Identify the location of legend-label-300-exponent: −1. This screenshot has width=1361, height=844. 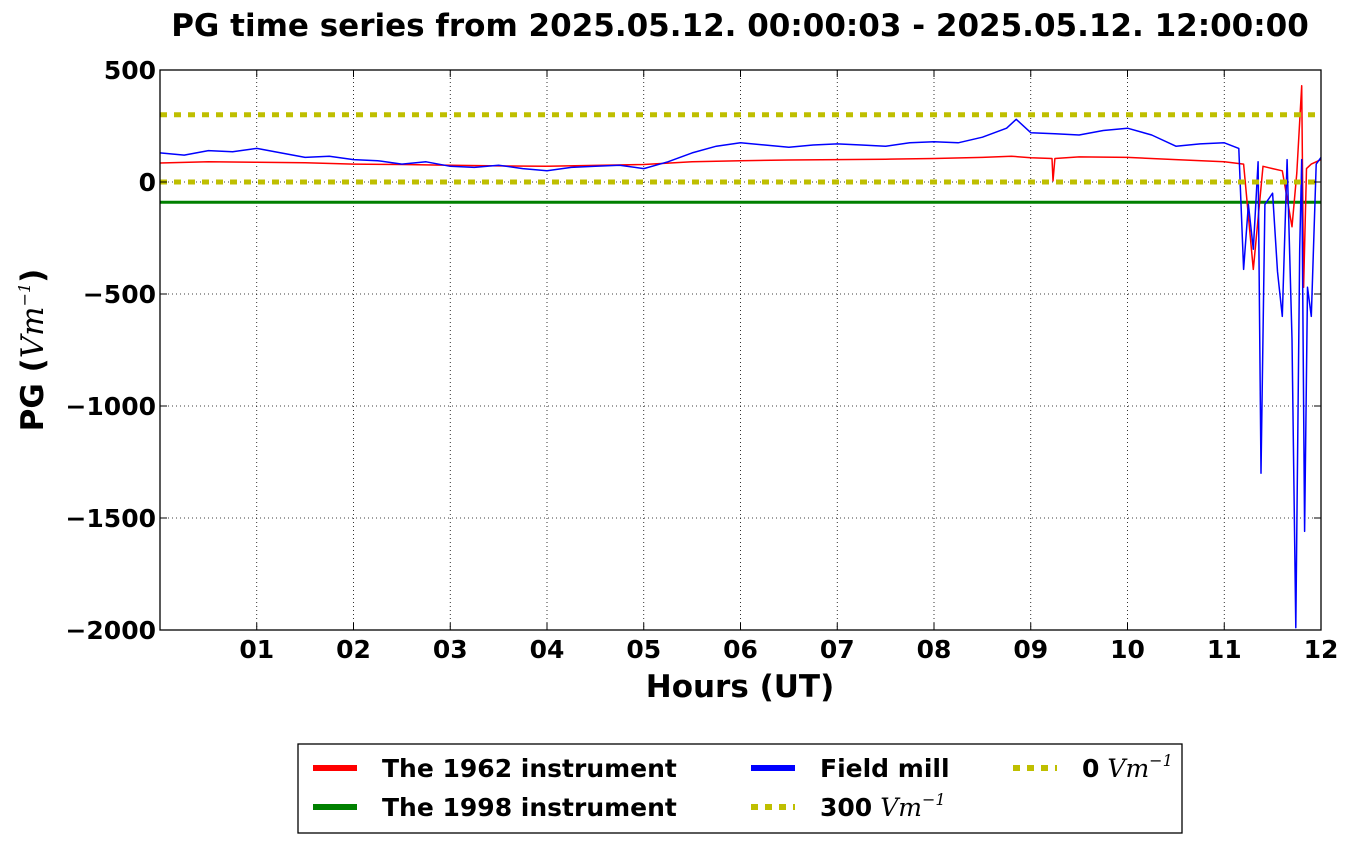
(934, 799).